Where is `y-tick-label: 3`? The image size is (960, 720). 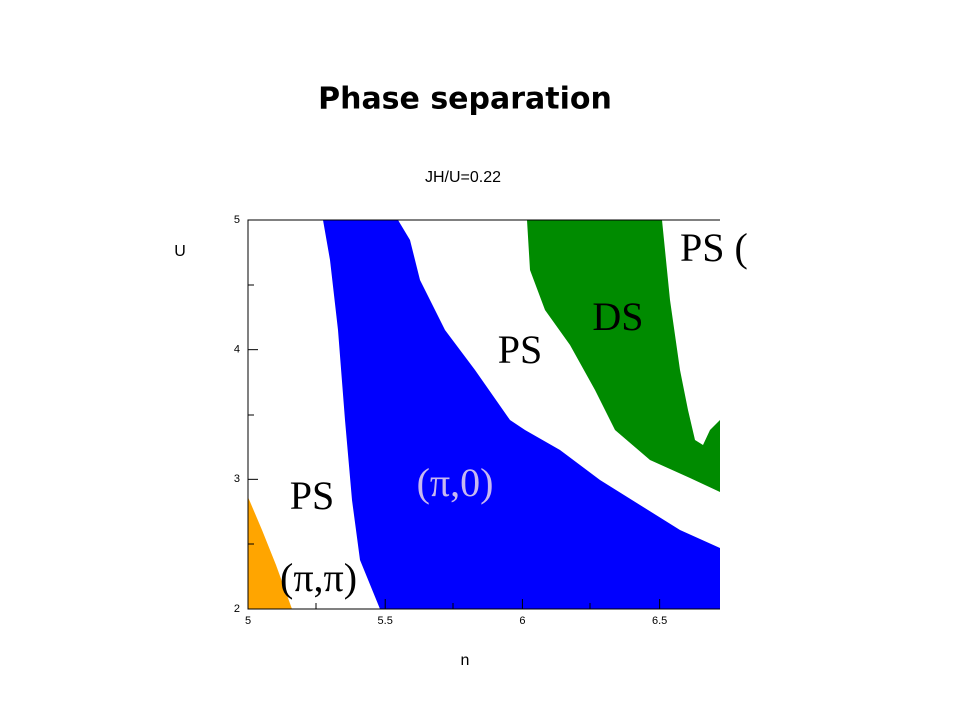 y-tick-label: 3 is located at coordinates (237, 479).